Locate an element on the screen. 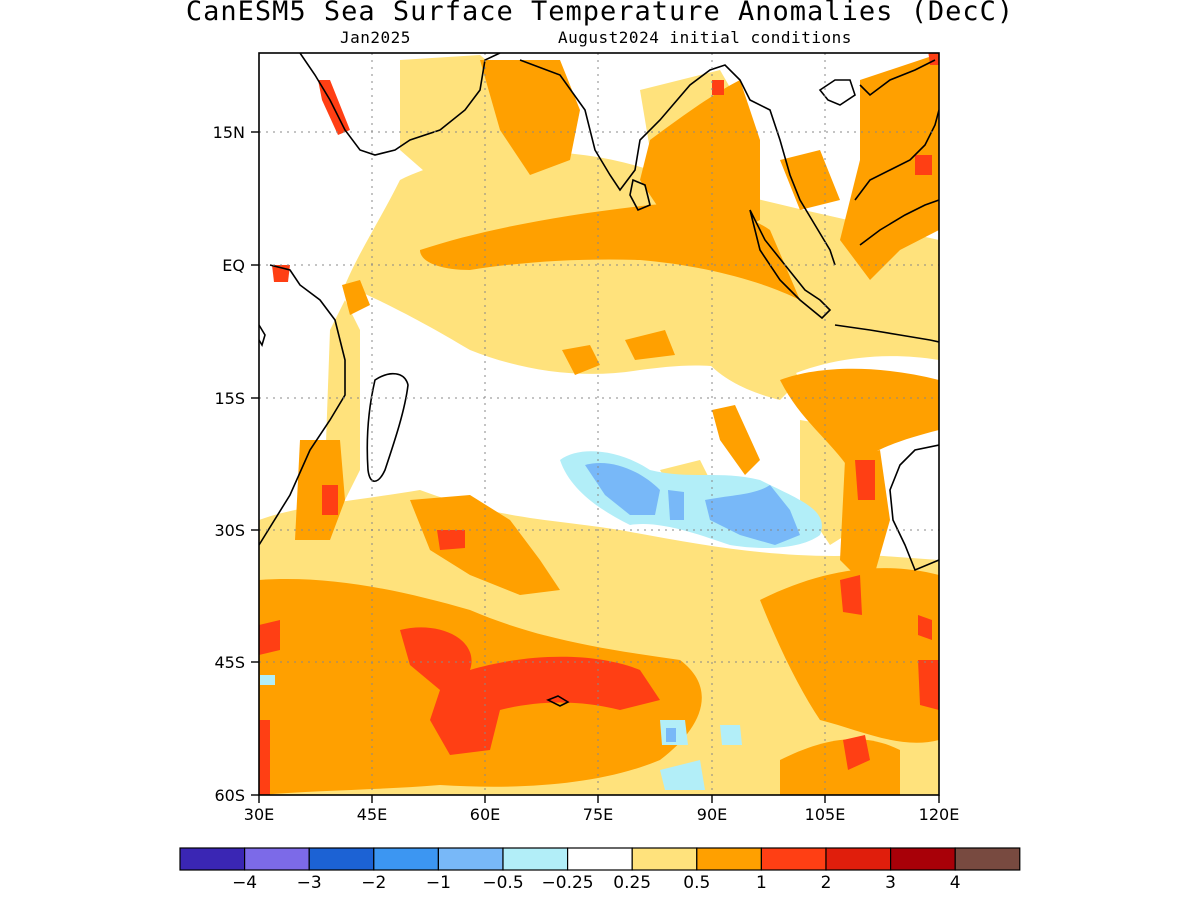 The image size is (1200, 900). colorbar-label: −1 is located at coordinates (438, 883).